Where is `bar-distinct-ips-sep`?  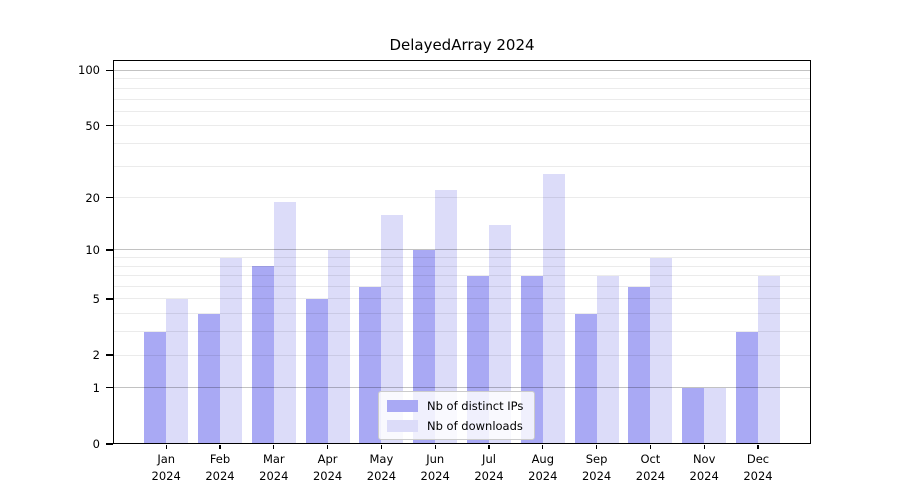
bar-distinct-ips-sep is located at coordinates (585, 378).